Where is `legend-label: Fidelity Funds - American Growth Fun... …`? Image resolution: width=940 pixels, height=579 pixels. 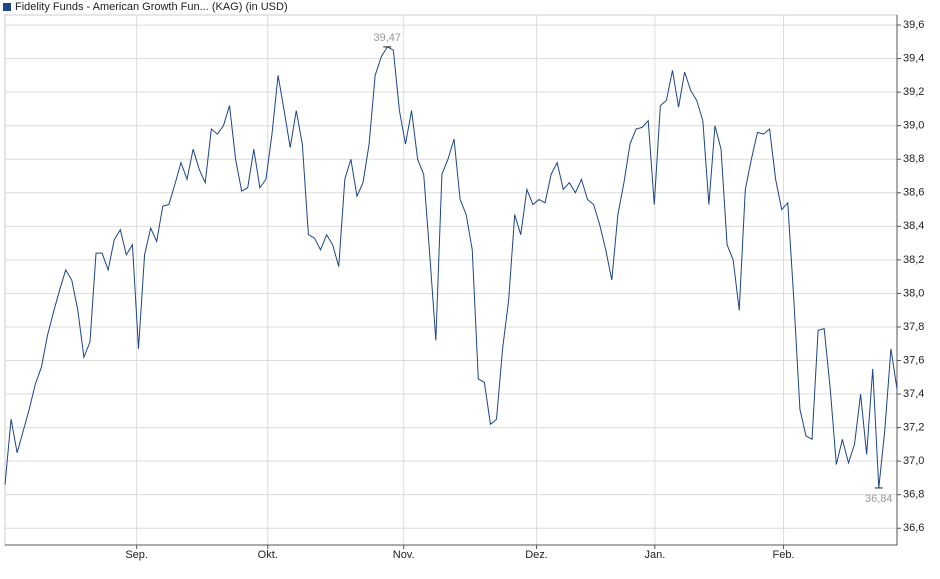 legend-label: Fidelity Funds - American Growth Fun... … is located at coordinates (151, 7).